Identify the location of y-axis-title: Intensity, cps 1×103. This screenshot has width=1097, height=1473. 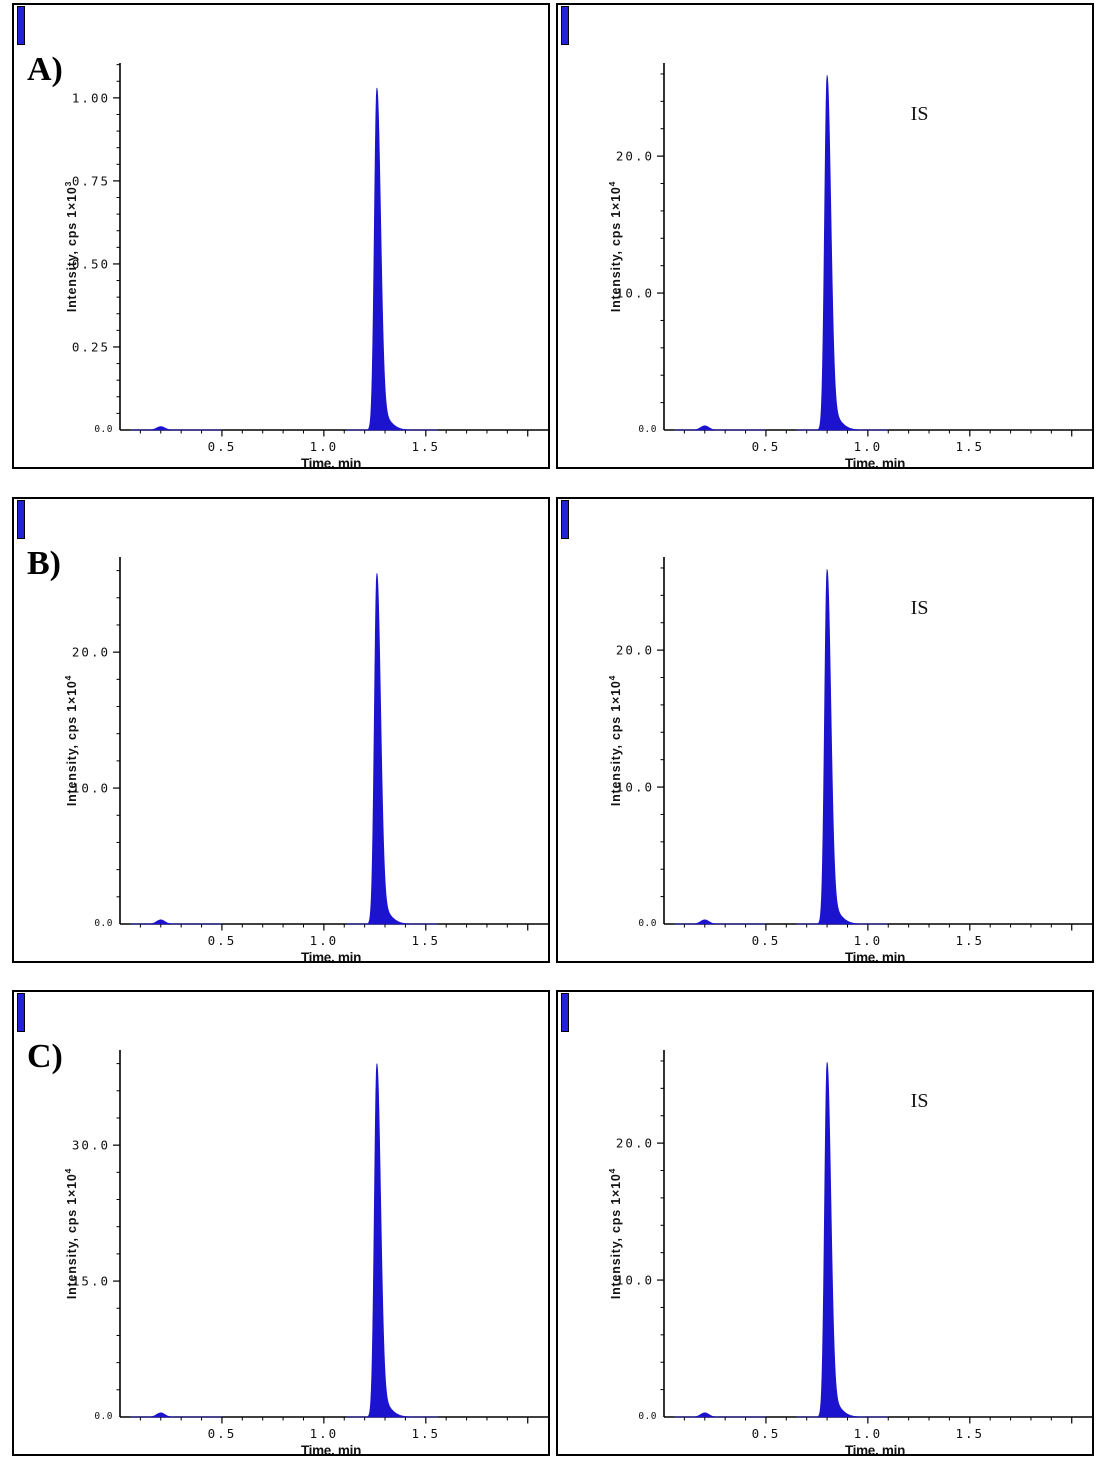
(71, 246).